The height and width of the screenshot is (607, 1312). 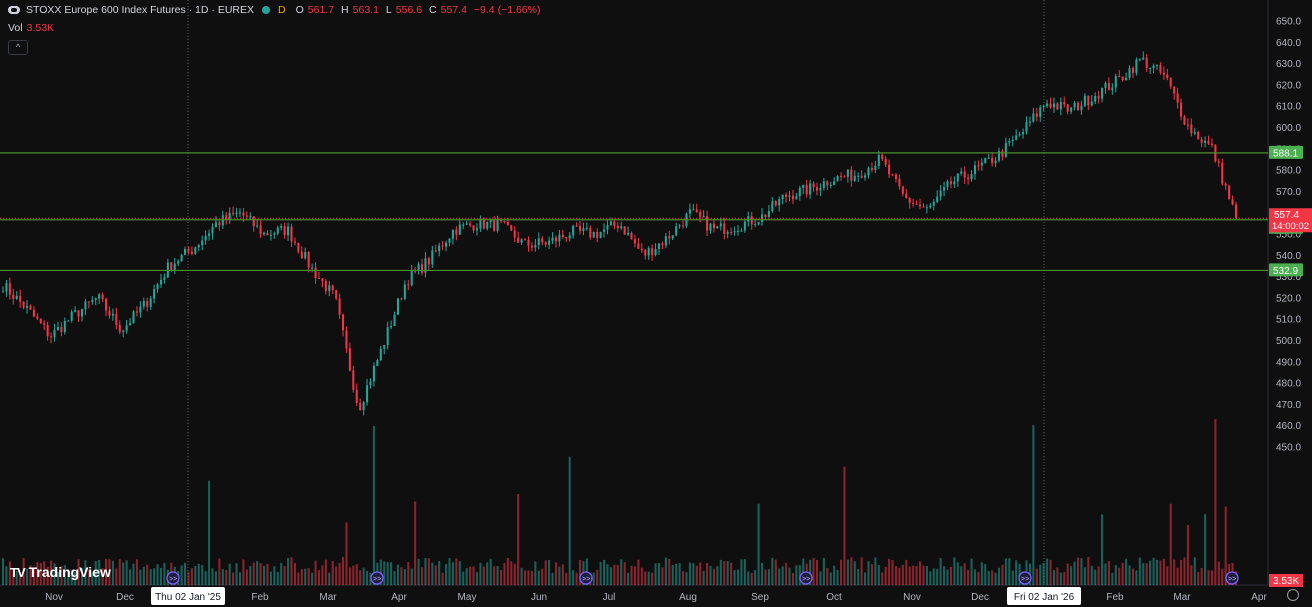 I want to click on axis-settings-icon, so click(x=1293, y=595).